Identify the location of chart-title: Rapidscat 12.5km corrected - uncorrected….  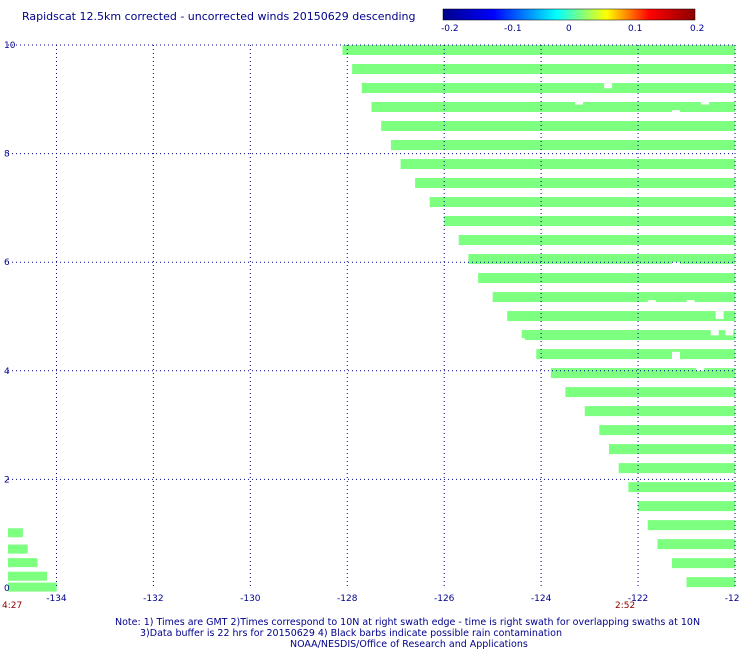
(218, 16).